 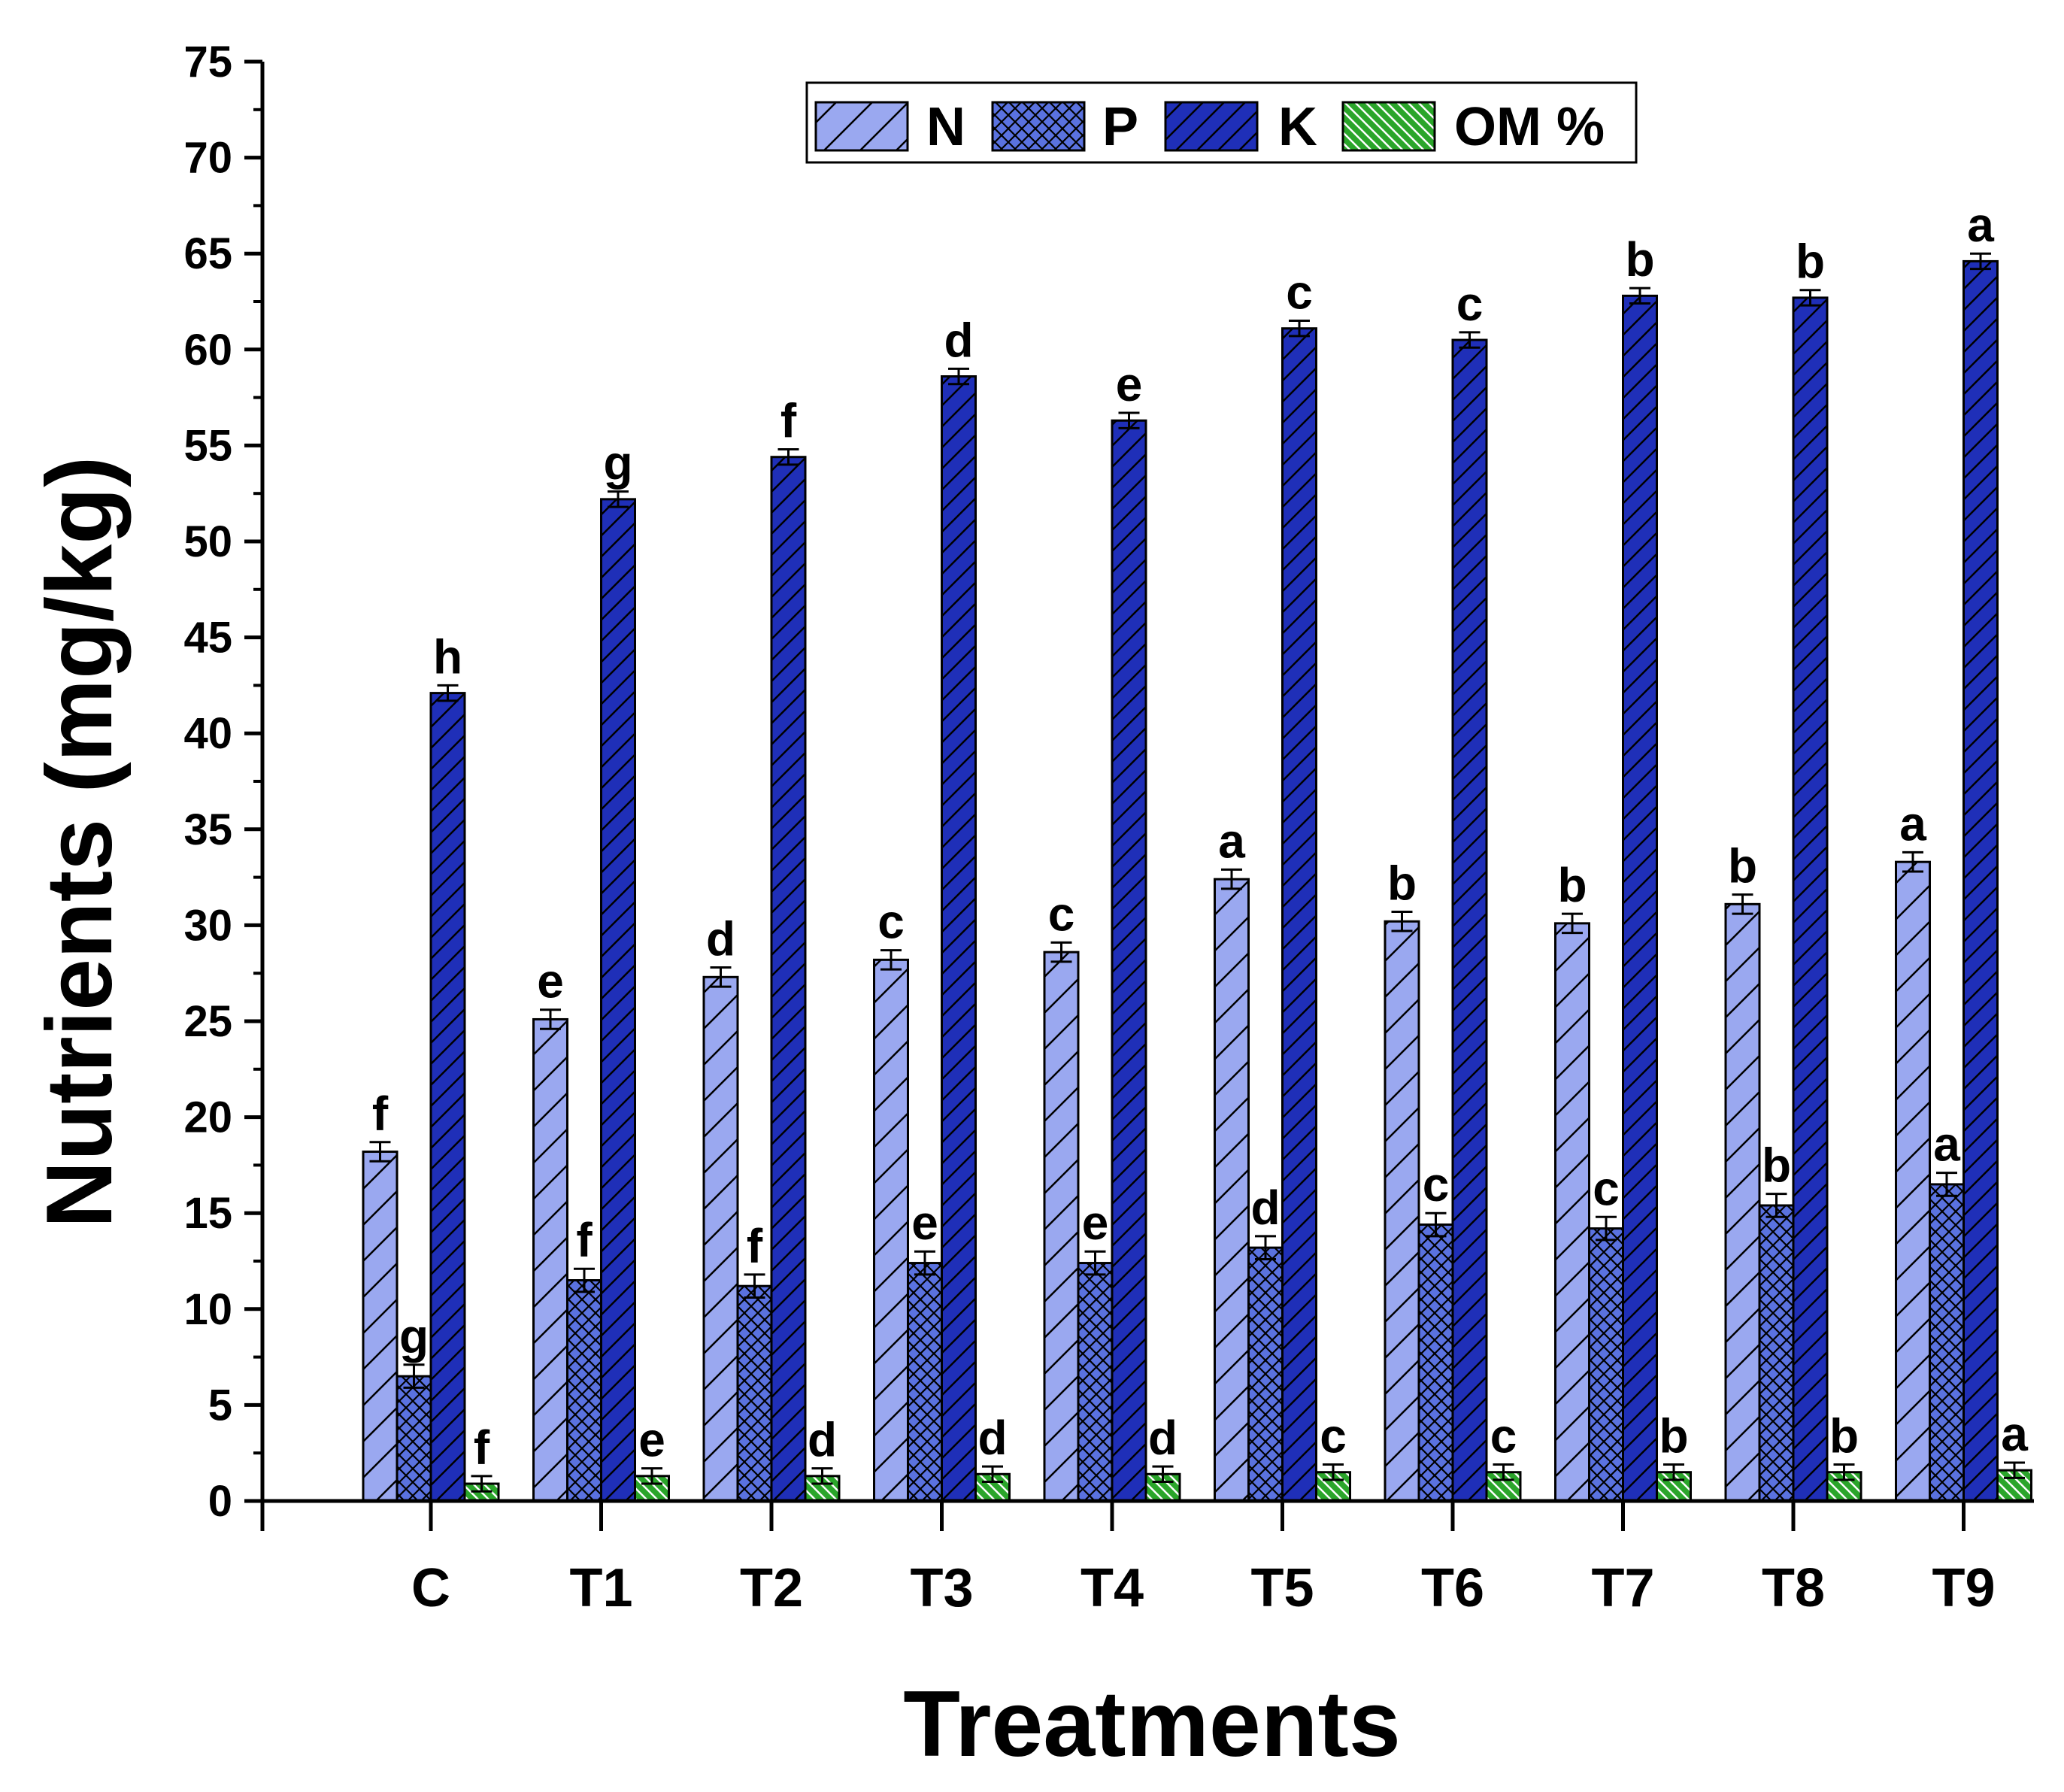 What do you see at coordinates (1333, 1487) in the screenshot?
I see `bar-pattern-om` at bounding box center [1333, 1487].